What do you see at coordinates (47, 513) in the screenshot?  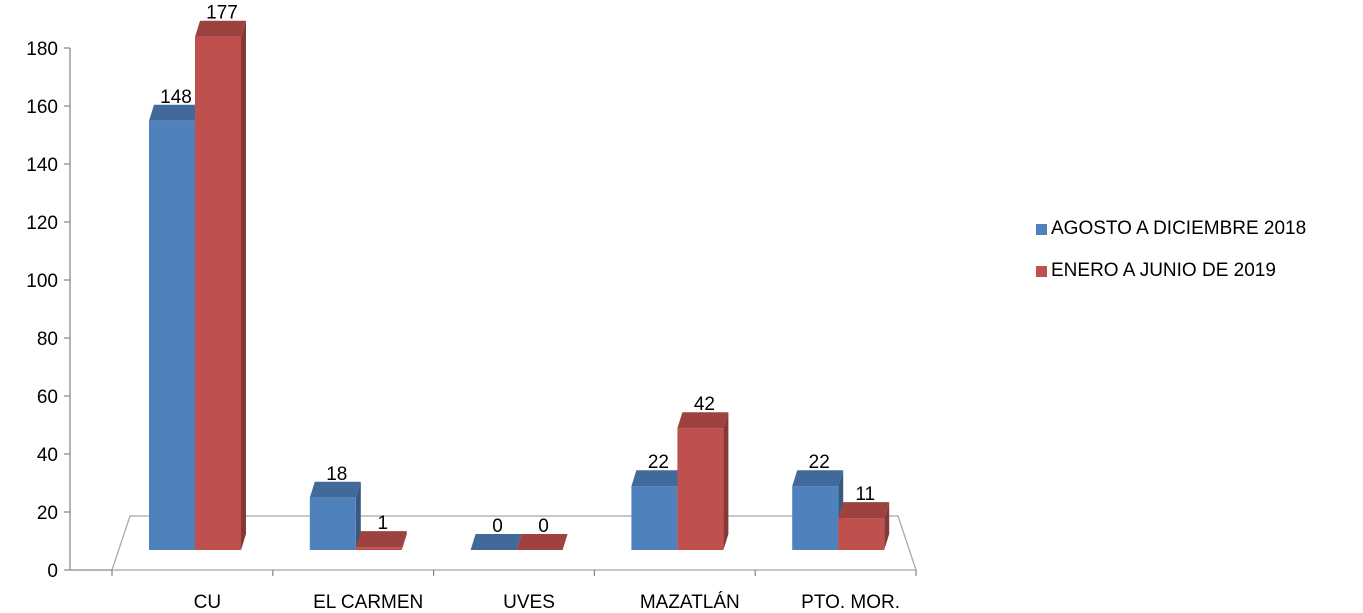 I see `y-tick-label: 20` at bounding box center [47, 513].